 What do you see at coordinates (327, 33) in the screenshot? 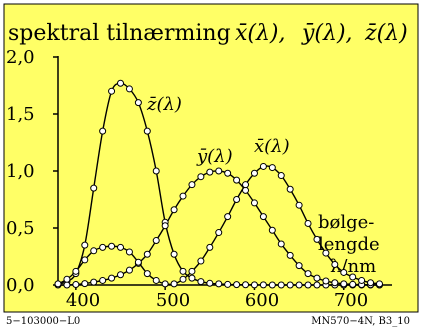
I see `chart-title-symbol-y: ȳ(λ),` at bounding box center [327, 33].